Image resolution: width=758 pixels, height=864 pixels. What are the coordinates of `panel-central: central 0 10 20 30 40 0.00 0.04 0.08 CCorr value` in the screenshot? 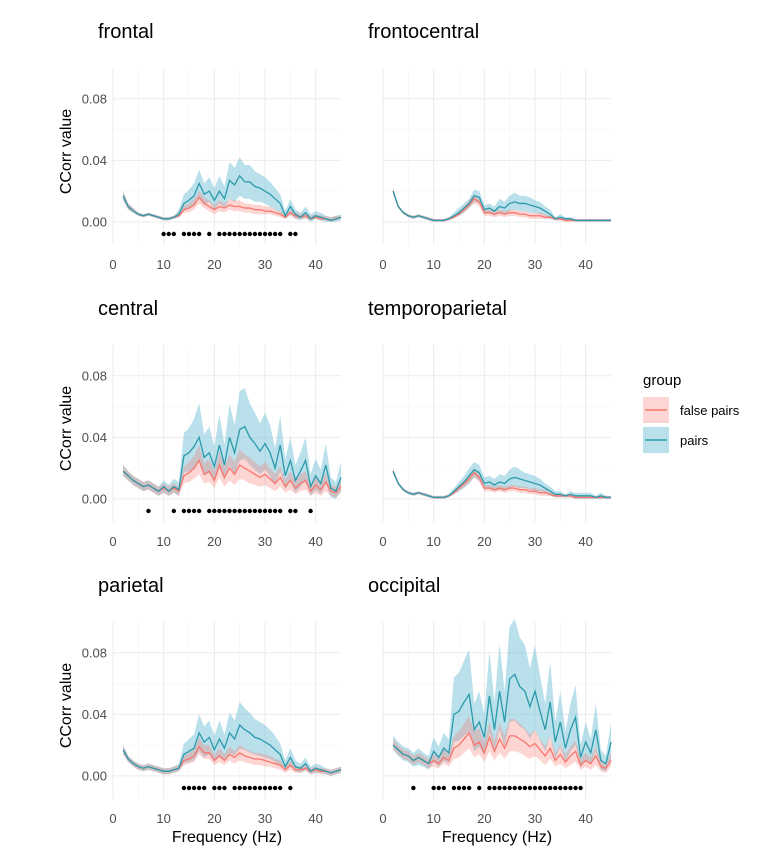 It's located at (200, 423).